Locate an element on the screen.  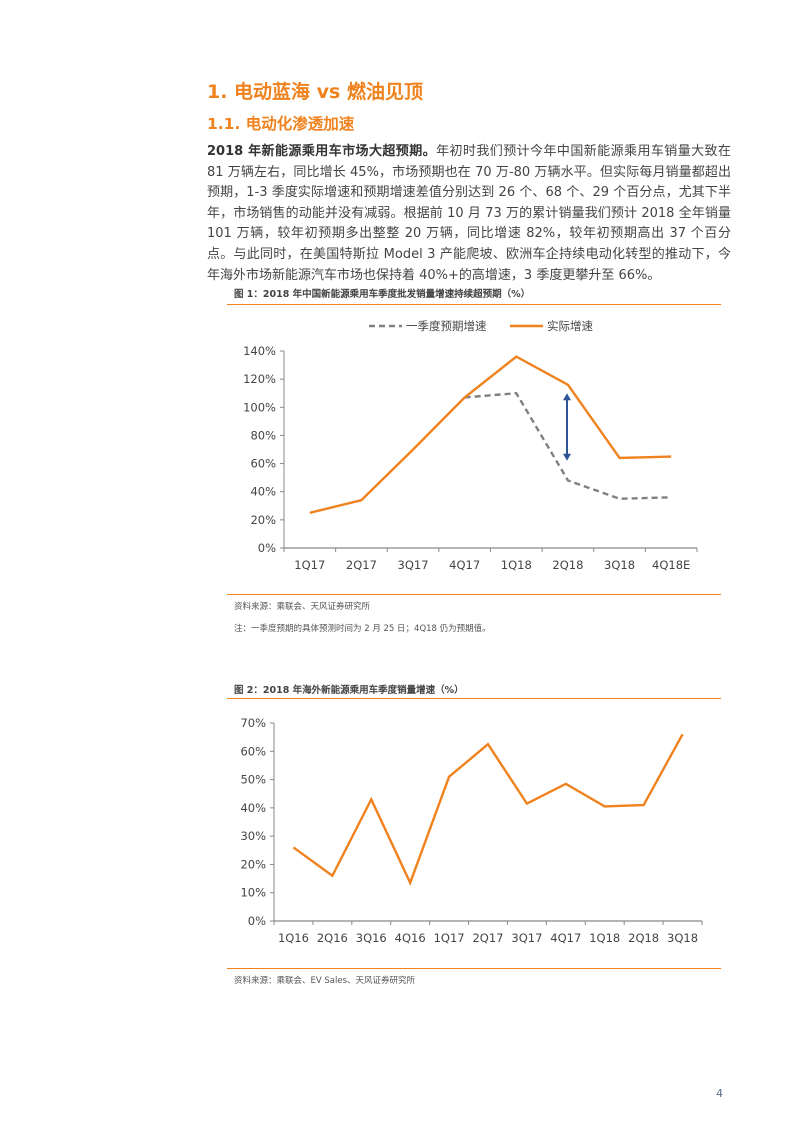
legend-label-expected: 一季度预期增速 is located at coordinates (446, 326).